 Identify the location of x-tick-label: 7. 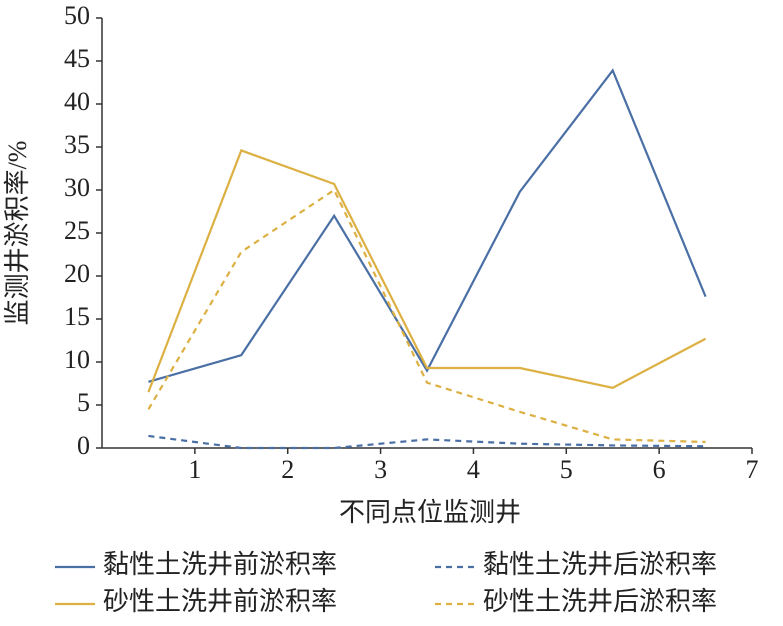
(752, 469).